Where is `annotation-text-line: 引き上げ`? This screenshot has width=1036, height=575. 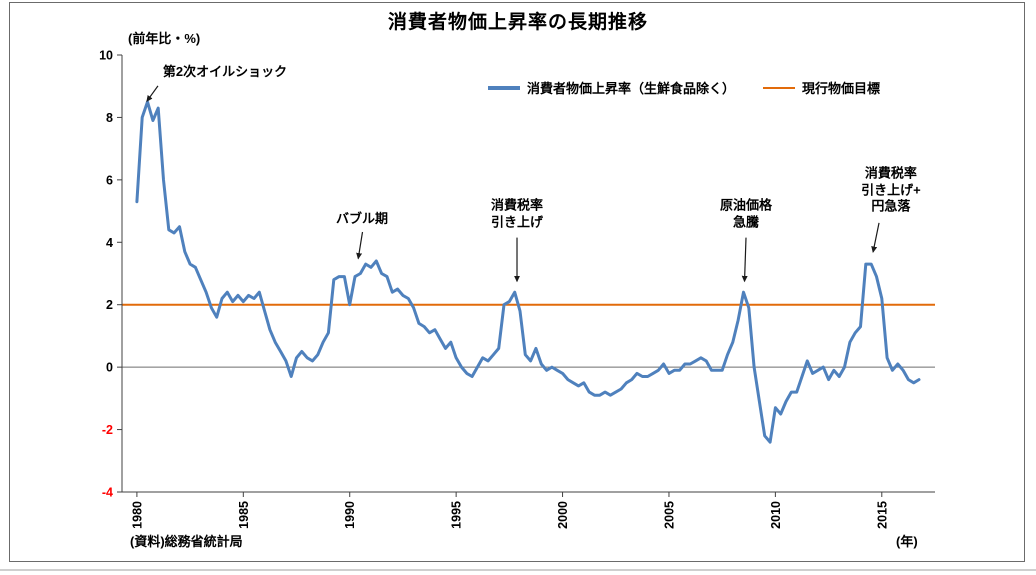 annotation-text-line: 引き上げ is located at coordinates (517, 222).